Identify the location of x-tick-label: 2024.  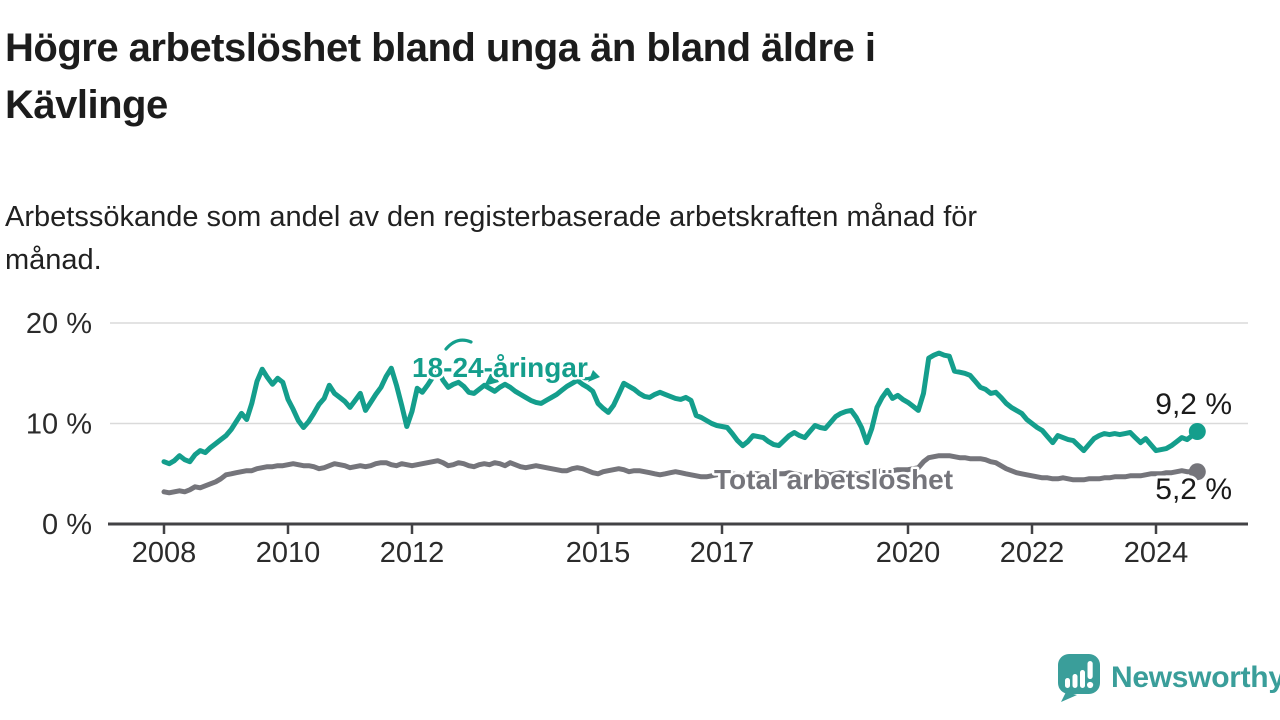
(1156, 553).